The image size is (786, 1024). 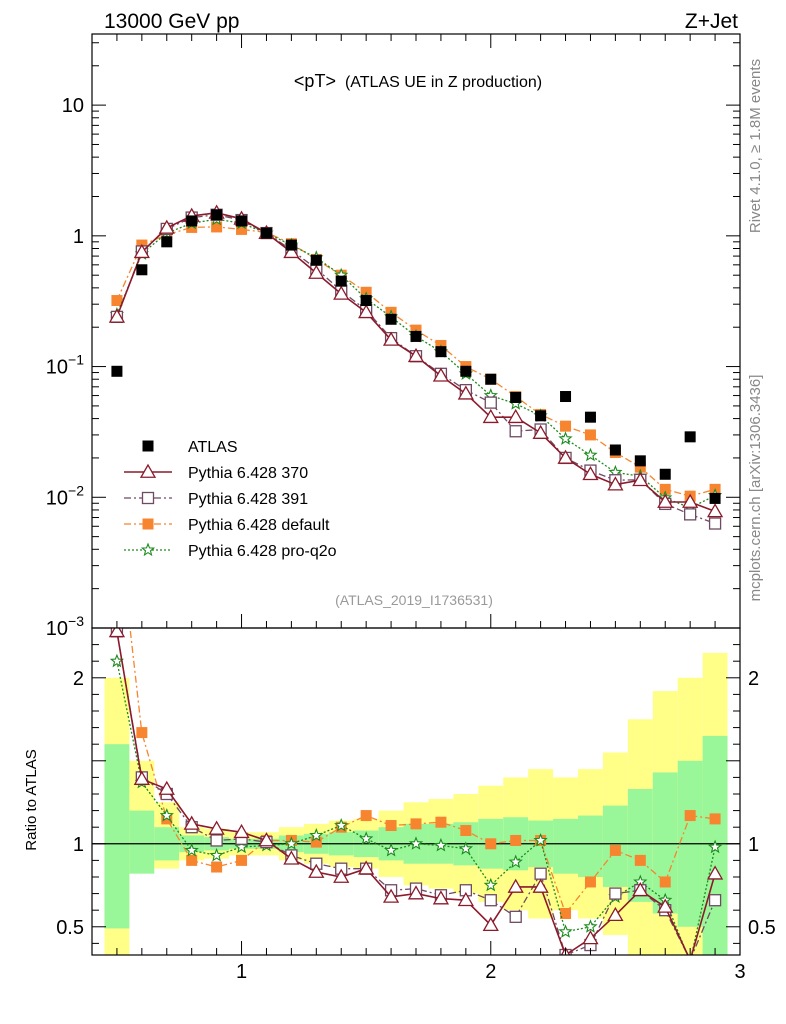 What do you see at coordinates (216, 472) in the screenshot?
I see `legend-item: Pythia 6.428 370` at bounding box center [216, 472].